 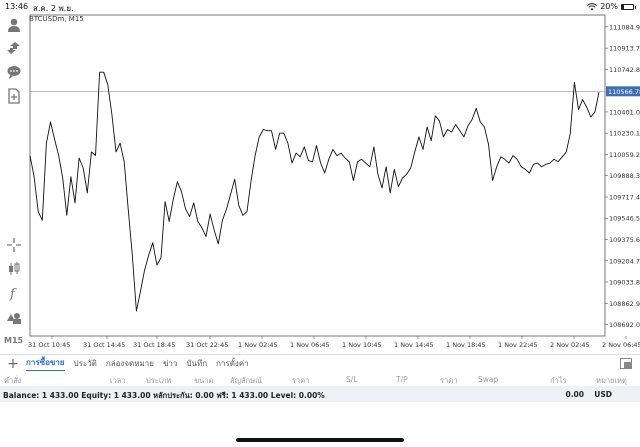 I want to click on add-icon: +, so click(x=13, y=363).